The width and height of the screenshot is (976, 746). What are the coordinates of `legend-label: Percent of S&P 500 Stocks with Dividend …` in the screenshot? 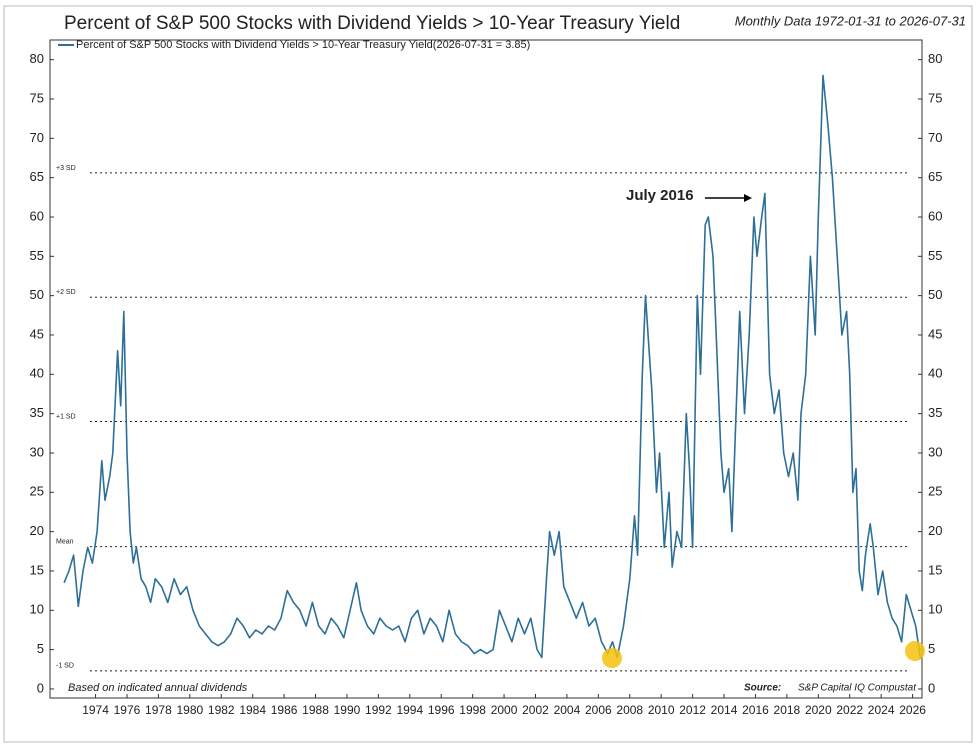 It's located at (303, 45).